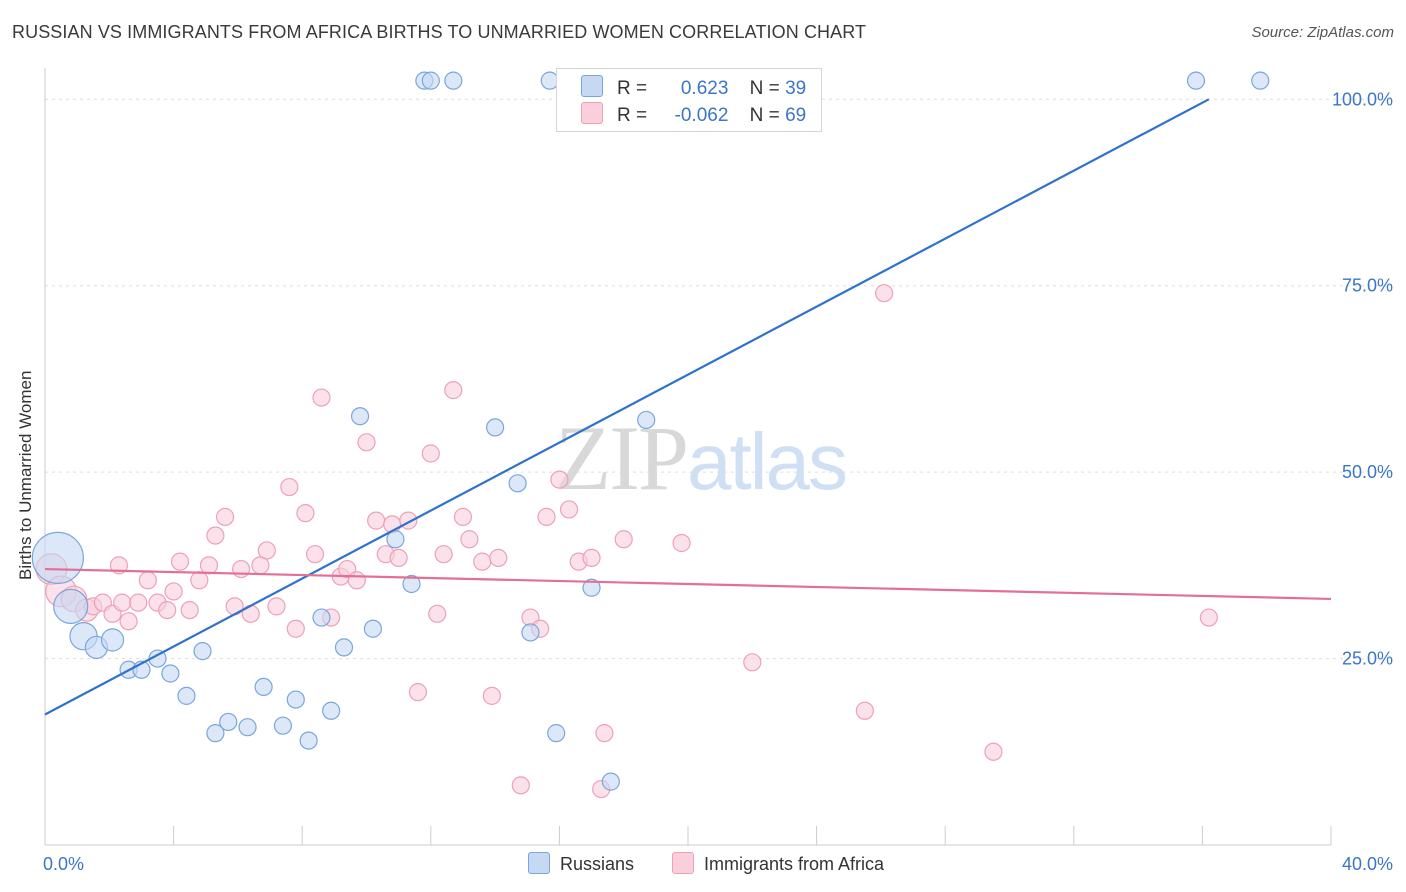 Image resolution: width=1406 pixels, height=892 pixels. What do you see at coordinates (1362, 99) in the screenshot?
I see `y-tick-label: 100.0%` at bounding box center [1362, 99].